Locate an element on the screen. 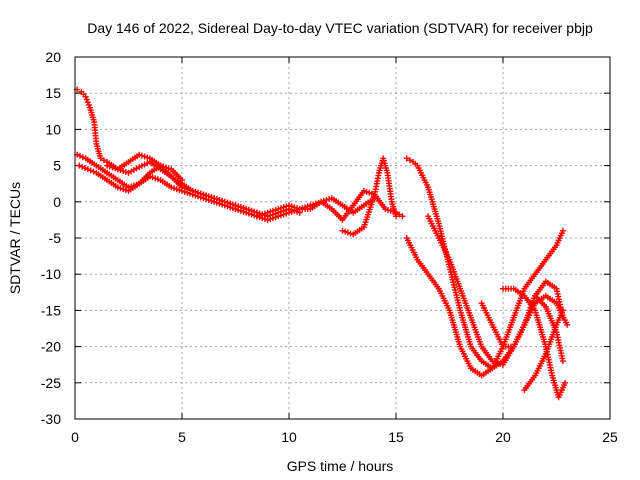  x-tick-label: 10 is located at coordinates (289, 437).